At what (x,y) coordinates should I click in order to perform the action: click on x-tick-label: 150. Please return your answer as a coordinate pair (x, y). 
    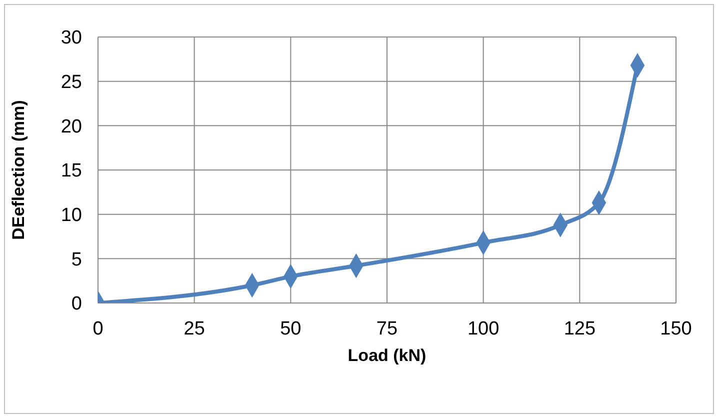
    Looking at the image, I should click on (676, 329).